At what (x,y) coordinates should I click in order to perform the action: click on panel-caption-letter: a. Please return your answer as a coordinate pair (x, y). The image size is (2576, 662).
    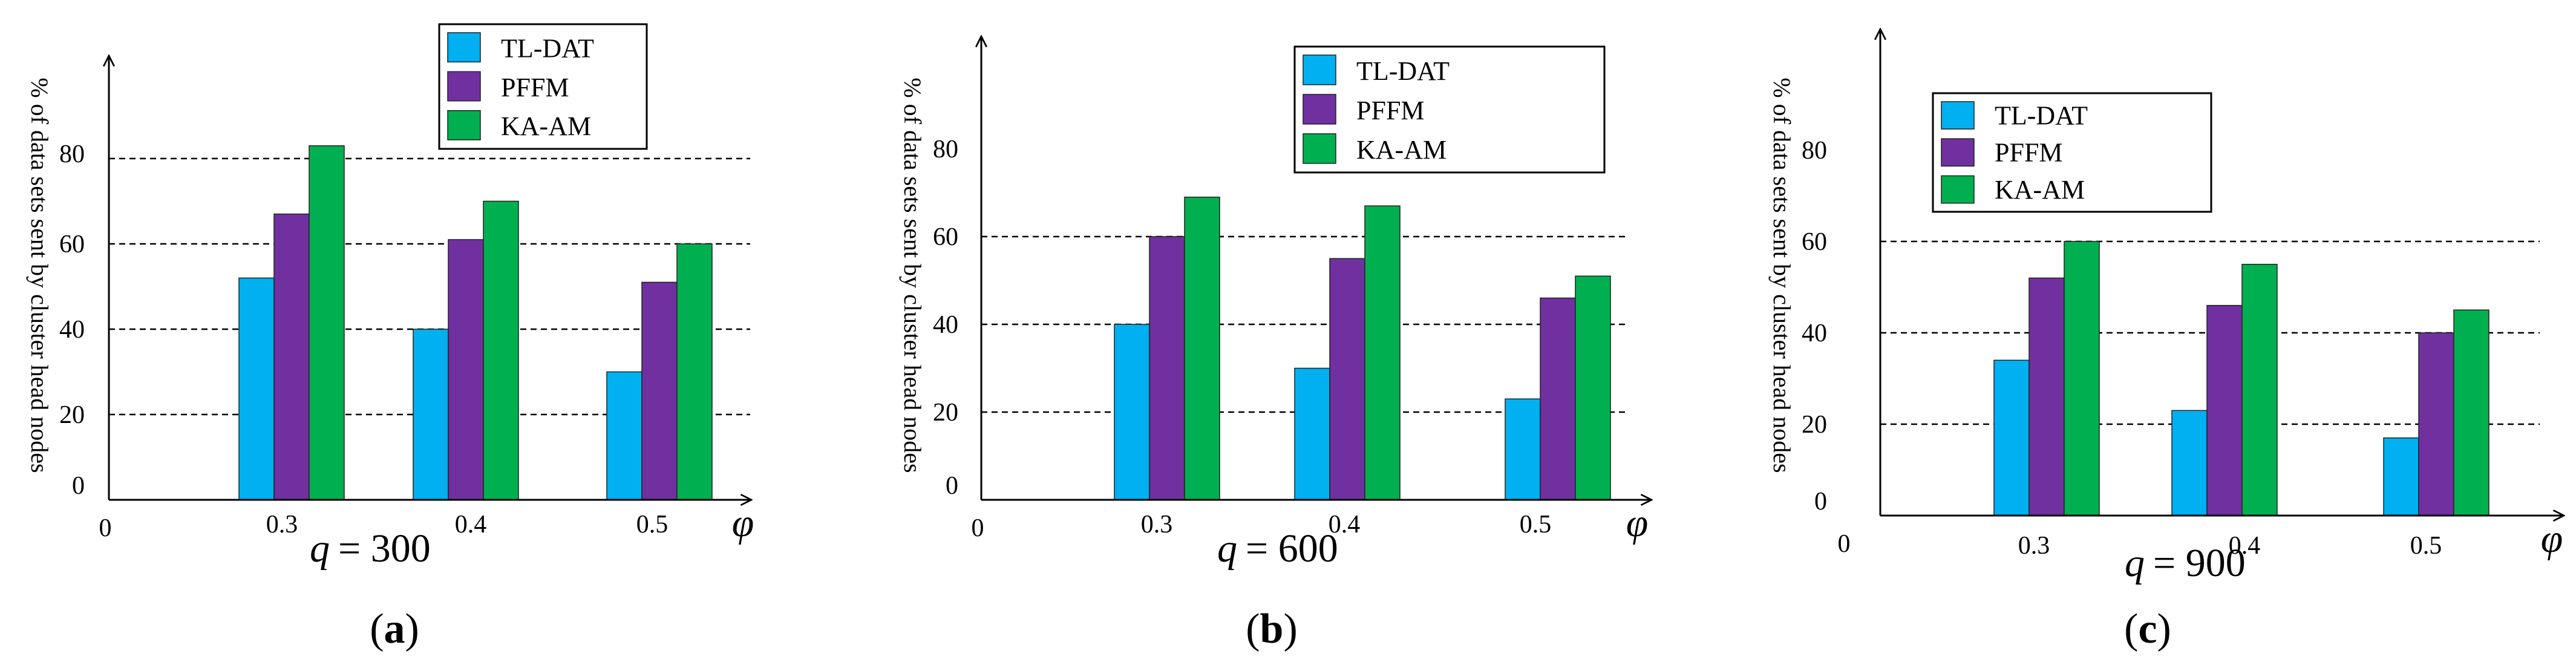
    Looking at the image, I should click on (394, 629).